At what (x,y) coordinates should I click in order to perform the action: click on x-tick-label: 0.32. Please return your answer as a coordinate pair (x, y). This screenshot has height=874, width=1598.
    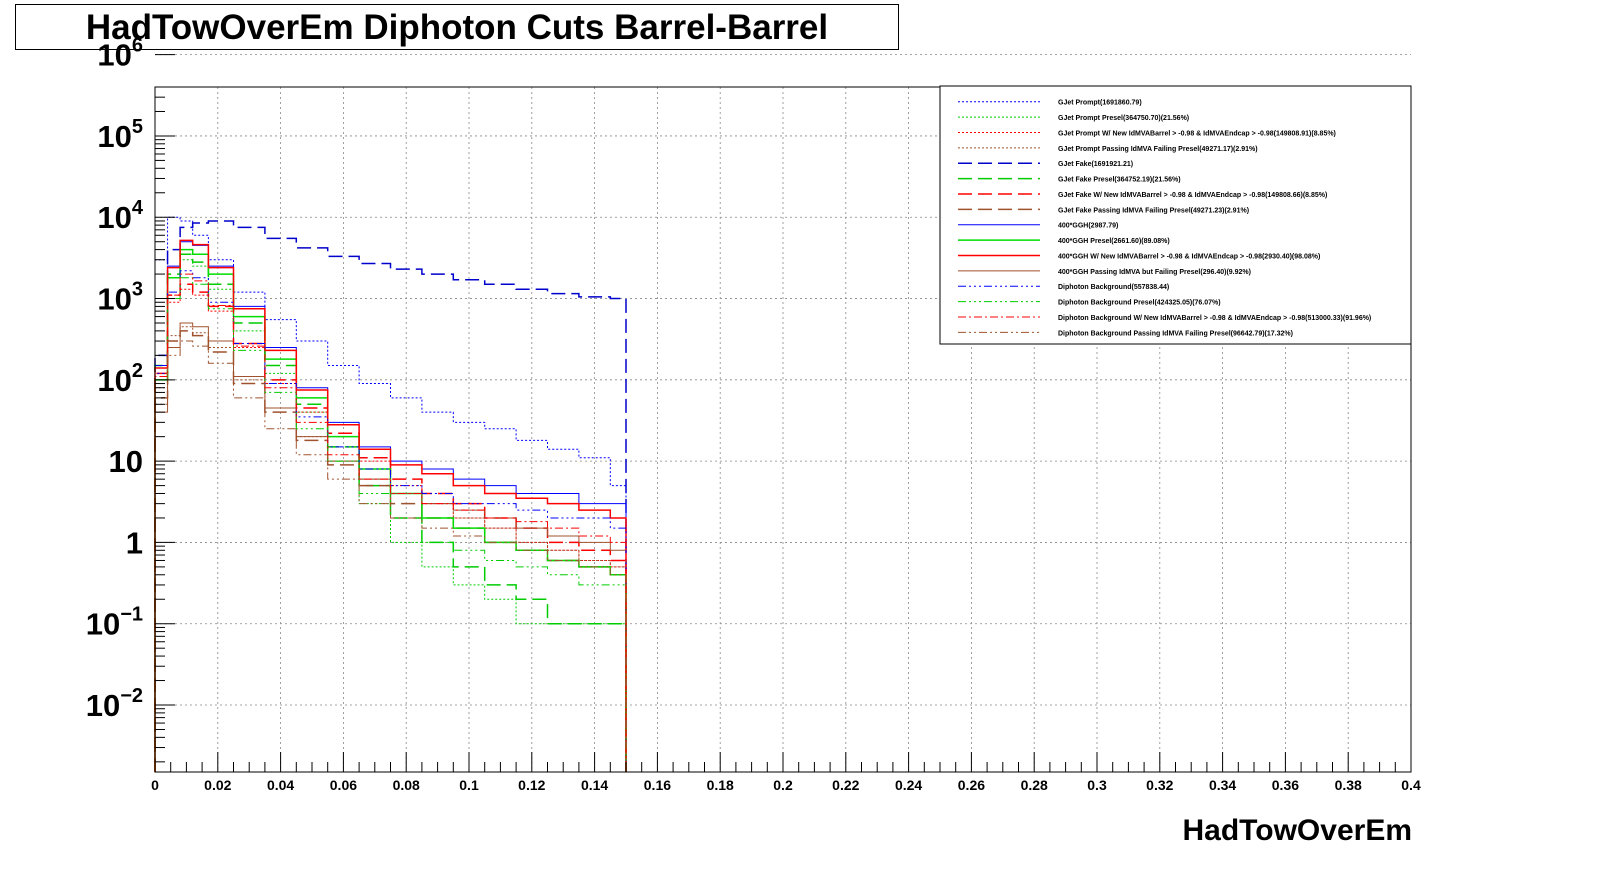
    Looking at the image, I should click on (1159, 785).